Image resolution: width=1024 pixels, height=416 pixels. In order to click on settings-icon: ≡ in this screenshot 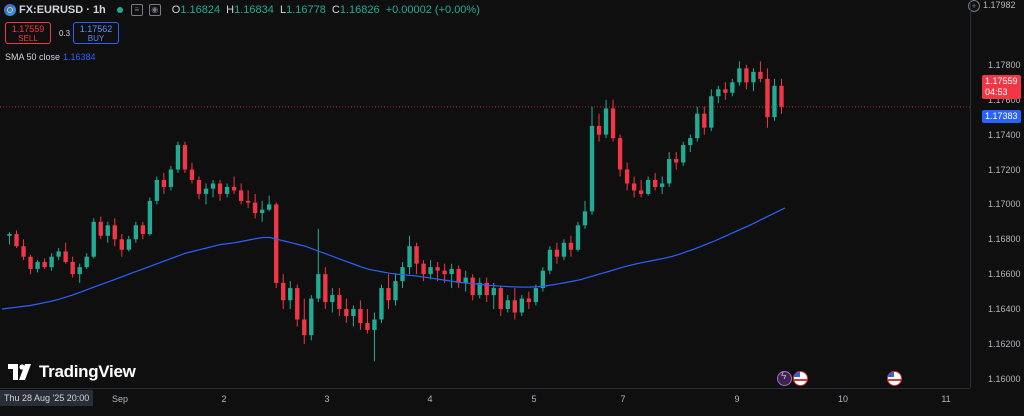, I will do `click(136, 10)`.